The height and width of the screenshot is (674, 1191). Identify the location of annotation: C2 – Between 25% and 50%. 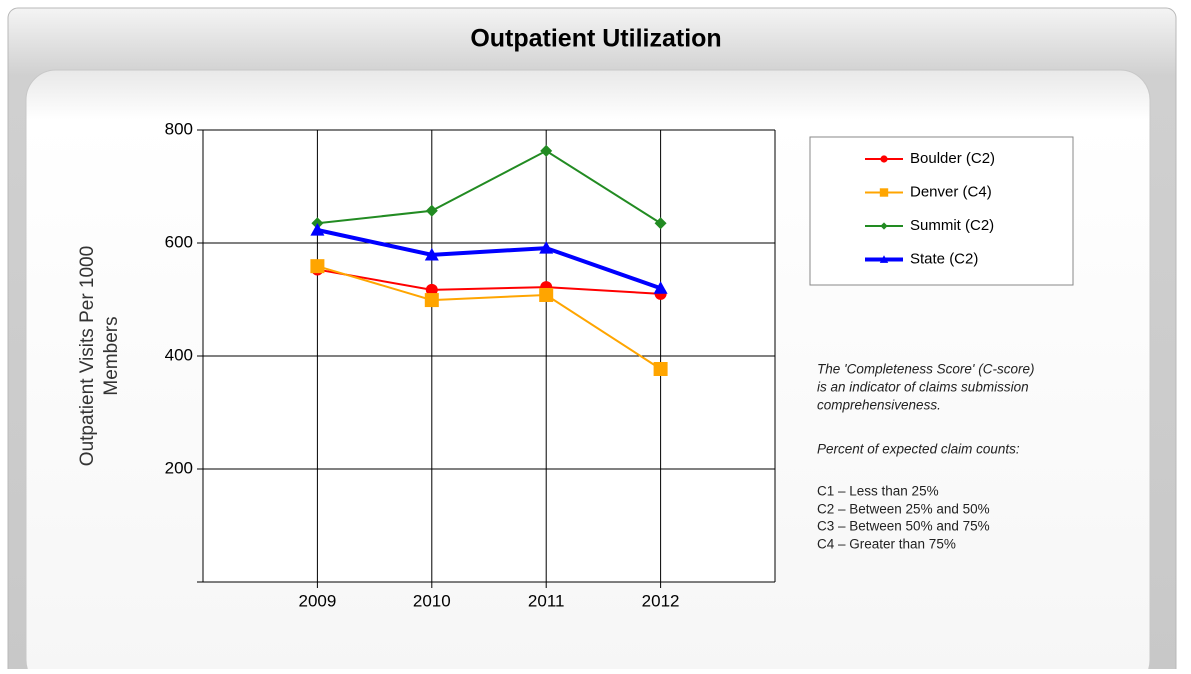
(903, 509).